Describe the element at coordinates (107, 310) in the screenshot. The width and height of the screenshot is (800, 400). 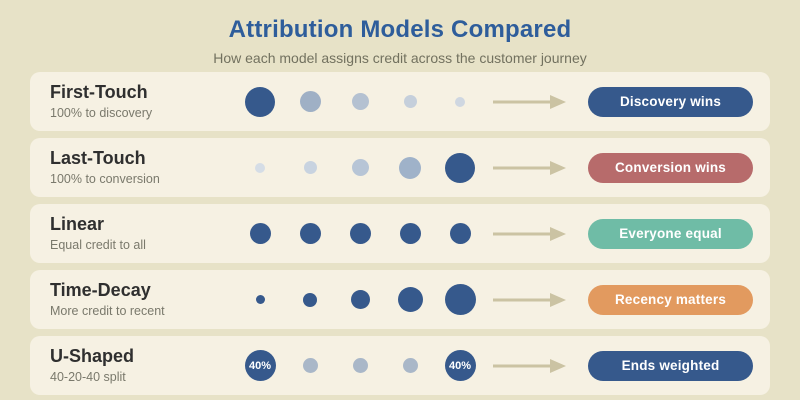
I see `model-description: More credit to recent` at that location.